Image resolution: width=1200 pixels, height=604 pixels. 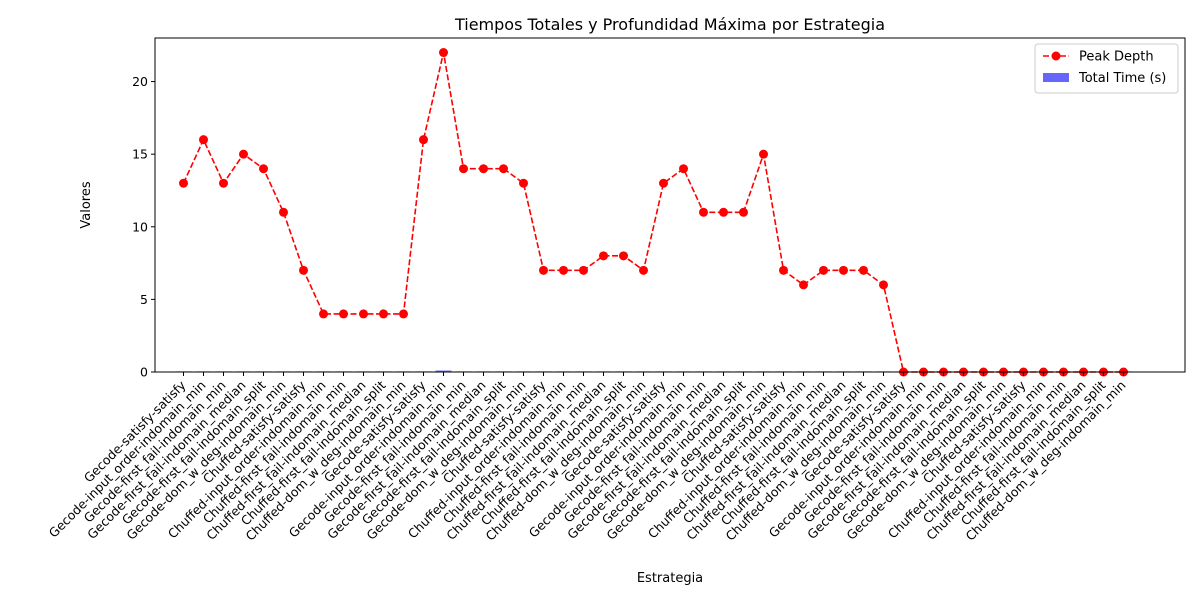 What do you see at coordinates (140, 81) in the screenshot?
I see `y-tick-label: 20` at bounding box center [140, 81].